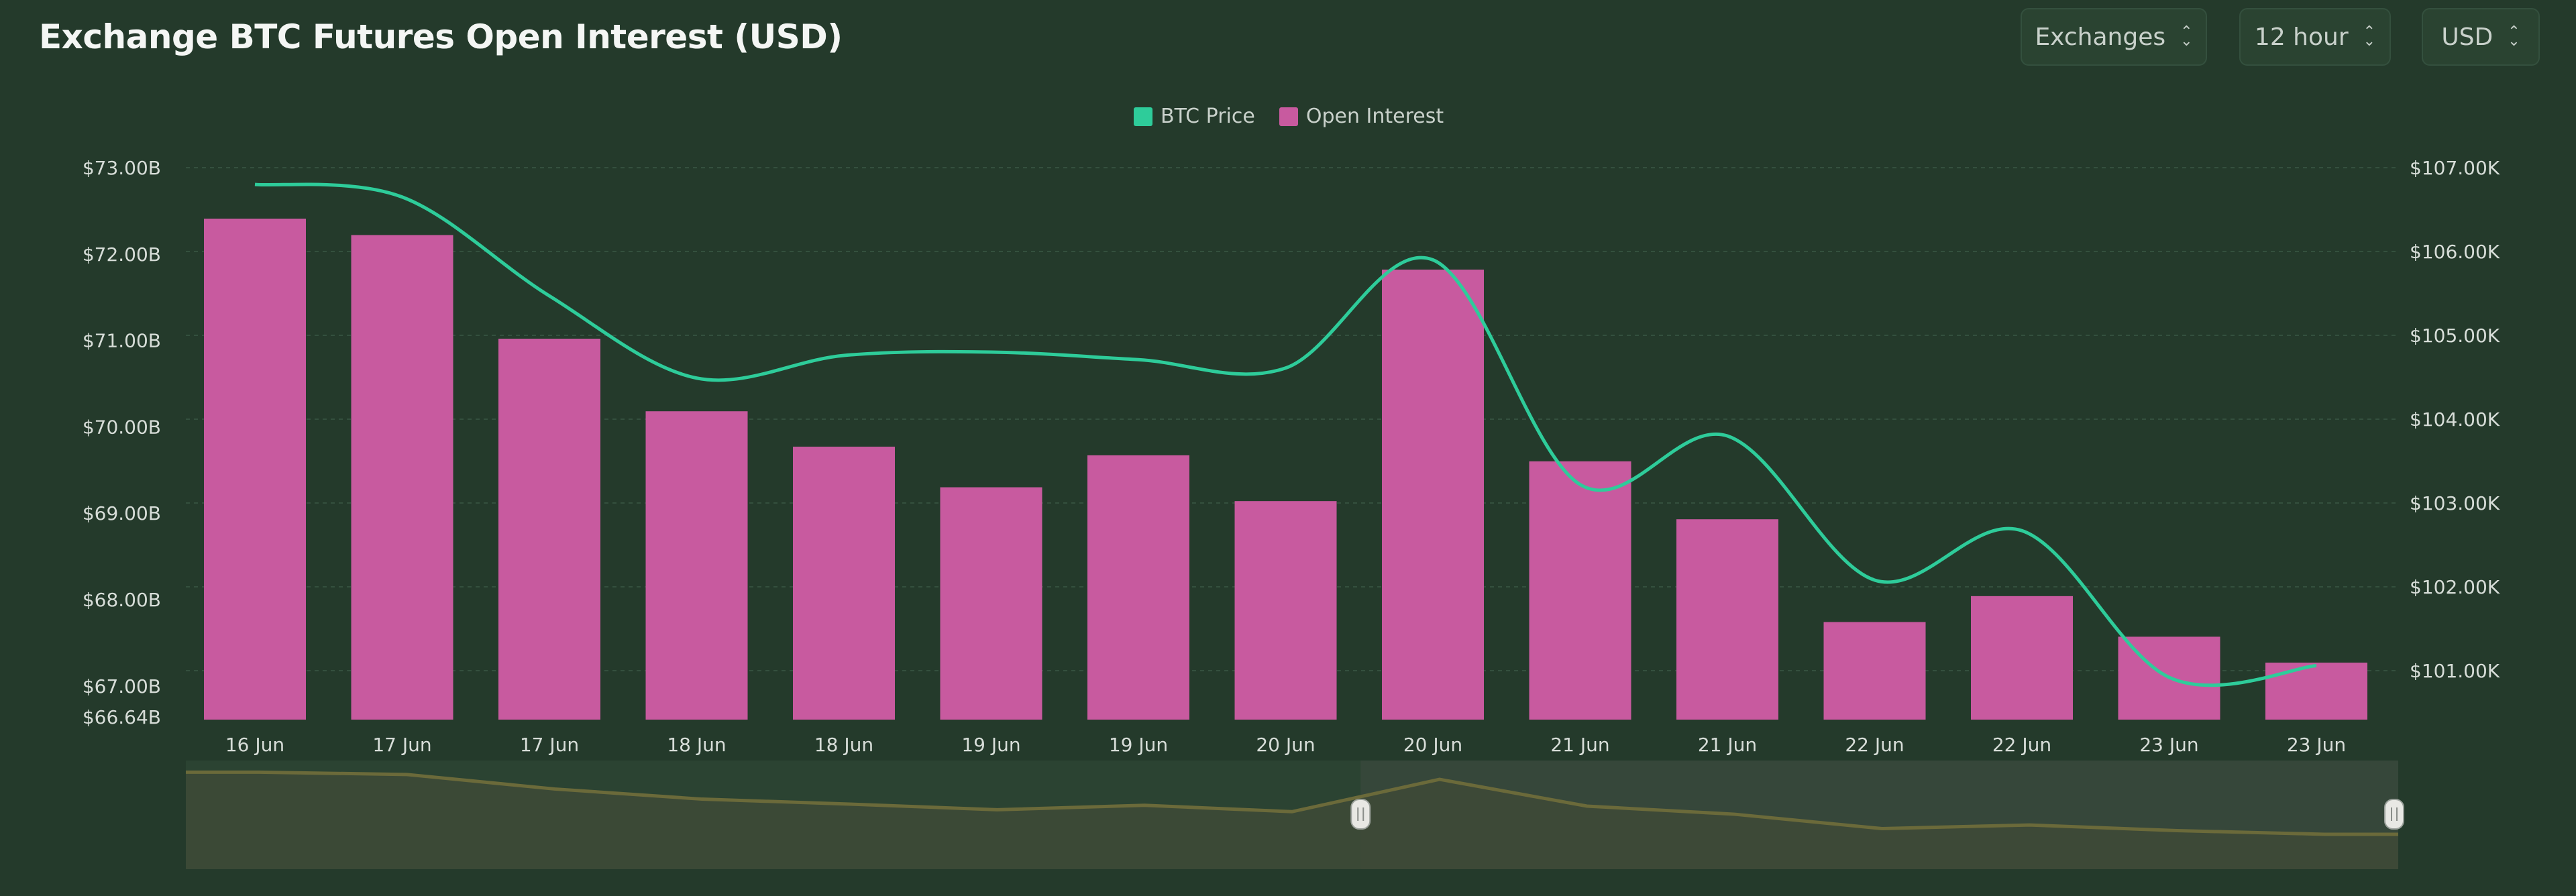  What do you see at coordinates (1374, 116) in the screenshot?
I see `legend-label-open-interest: Open Interest` at bounding box center [1374, 116].